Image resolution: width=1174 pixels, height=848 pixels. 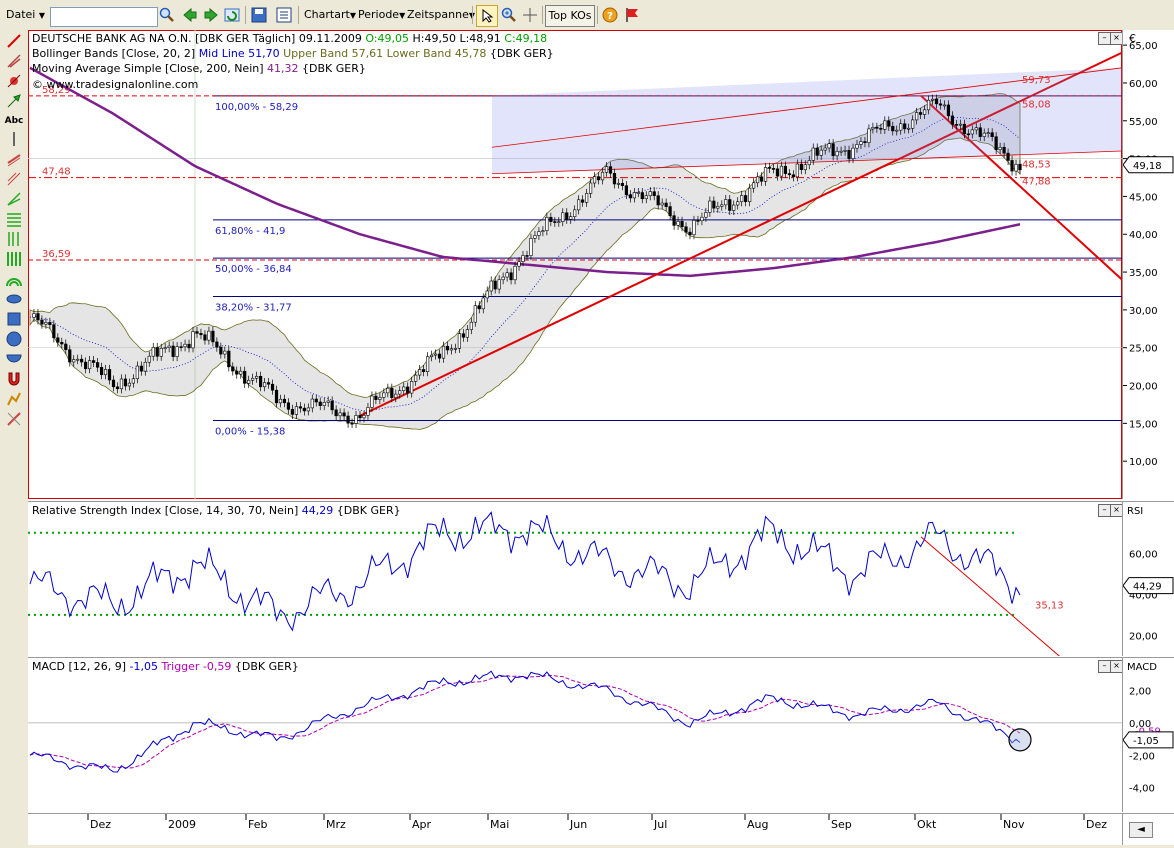 I want to click on fibonacci-arc-tool-icon, so click(x=14, y=279).